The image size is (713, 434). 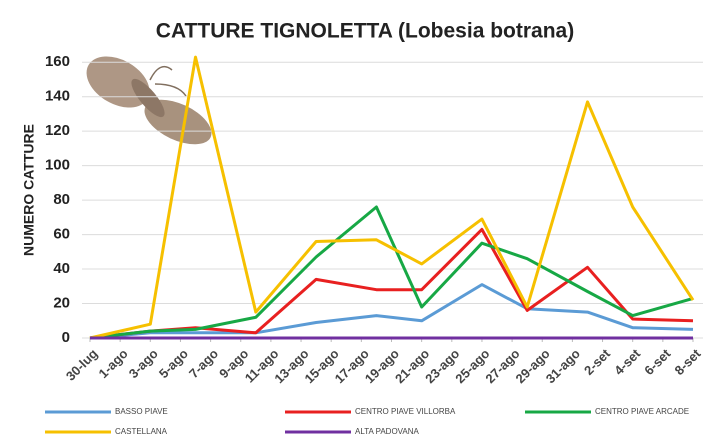 I want to click on x-tick-label: 31-ago, so click(x=563, y=366).